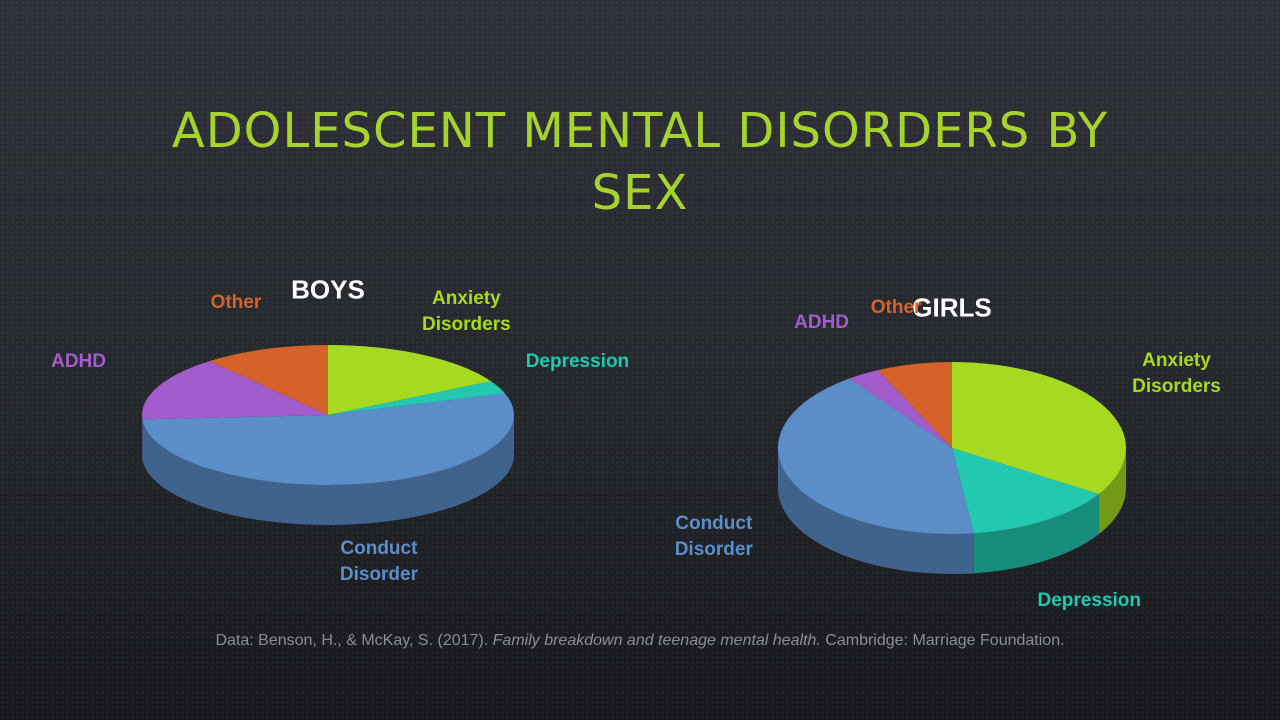 This screenshot has height=720, width=1280. I want to click on slide-title: ADOLESCENT MENTAL DISORDERS BY SEX, so click(640, 162).